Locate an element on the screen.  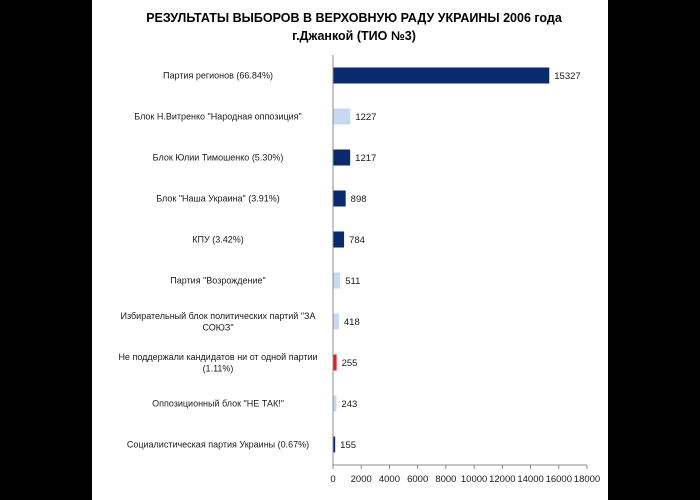
data-label: 418 is located at coordinates (352, 322).